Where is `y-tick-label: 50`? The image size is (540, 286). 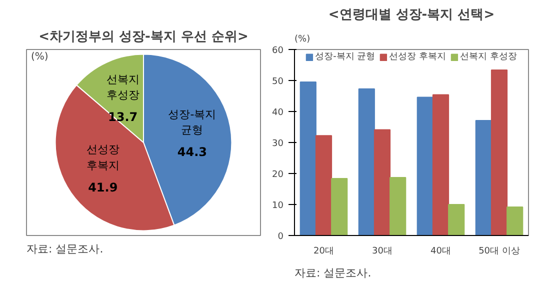 y-tick-label: 50 is located at coordinates (278, 82).